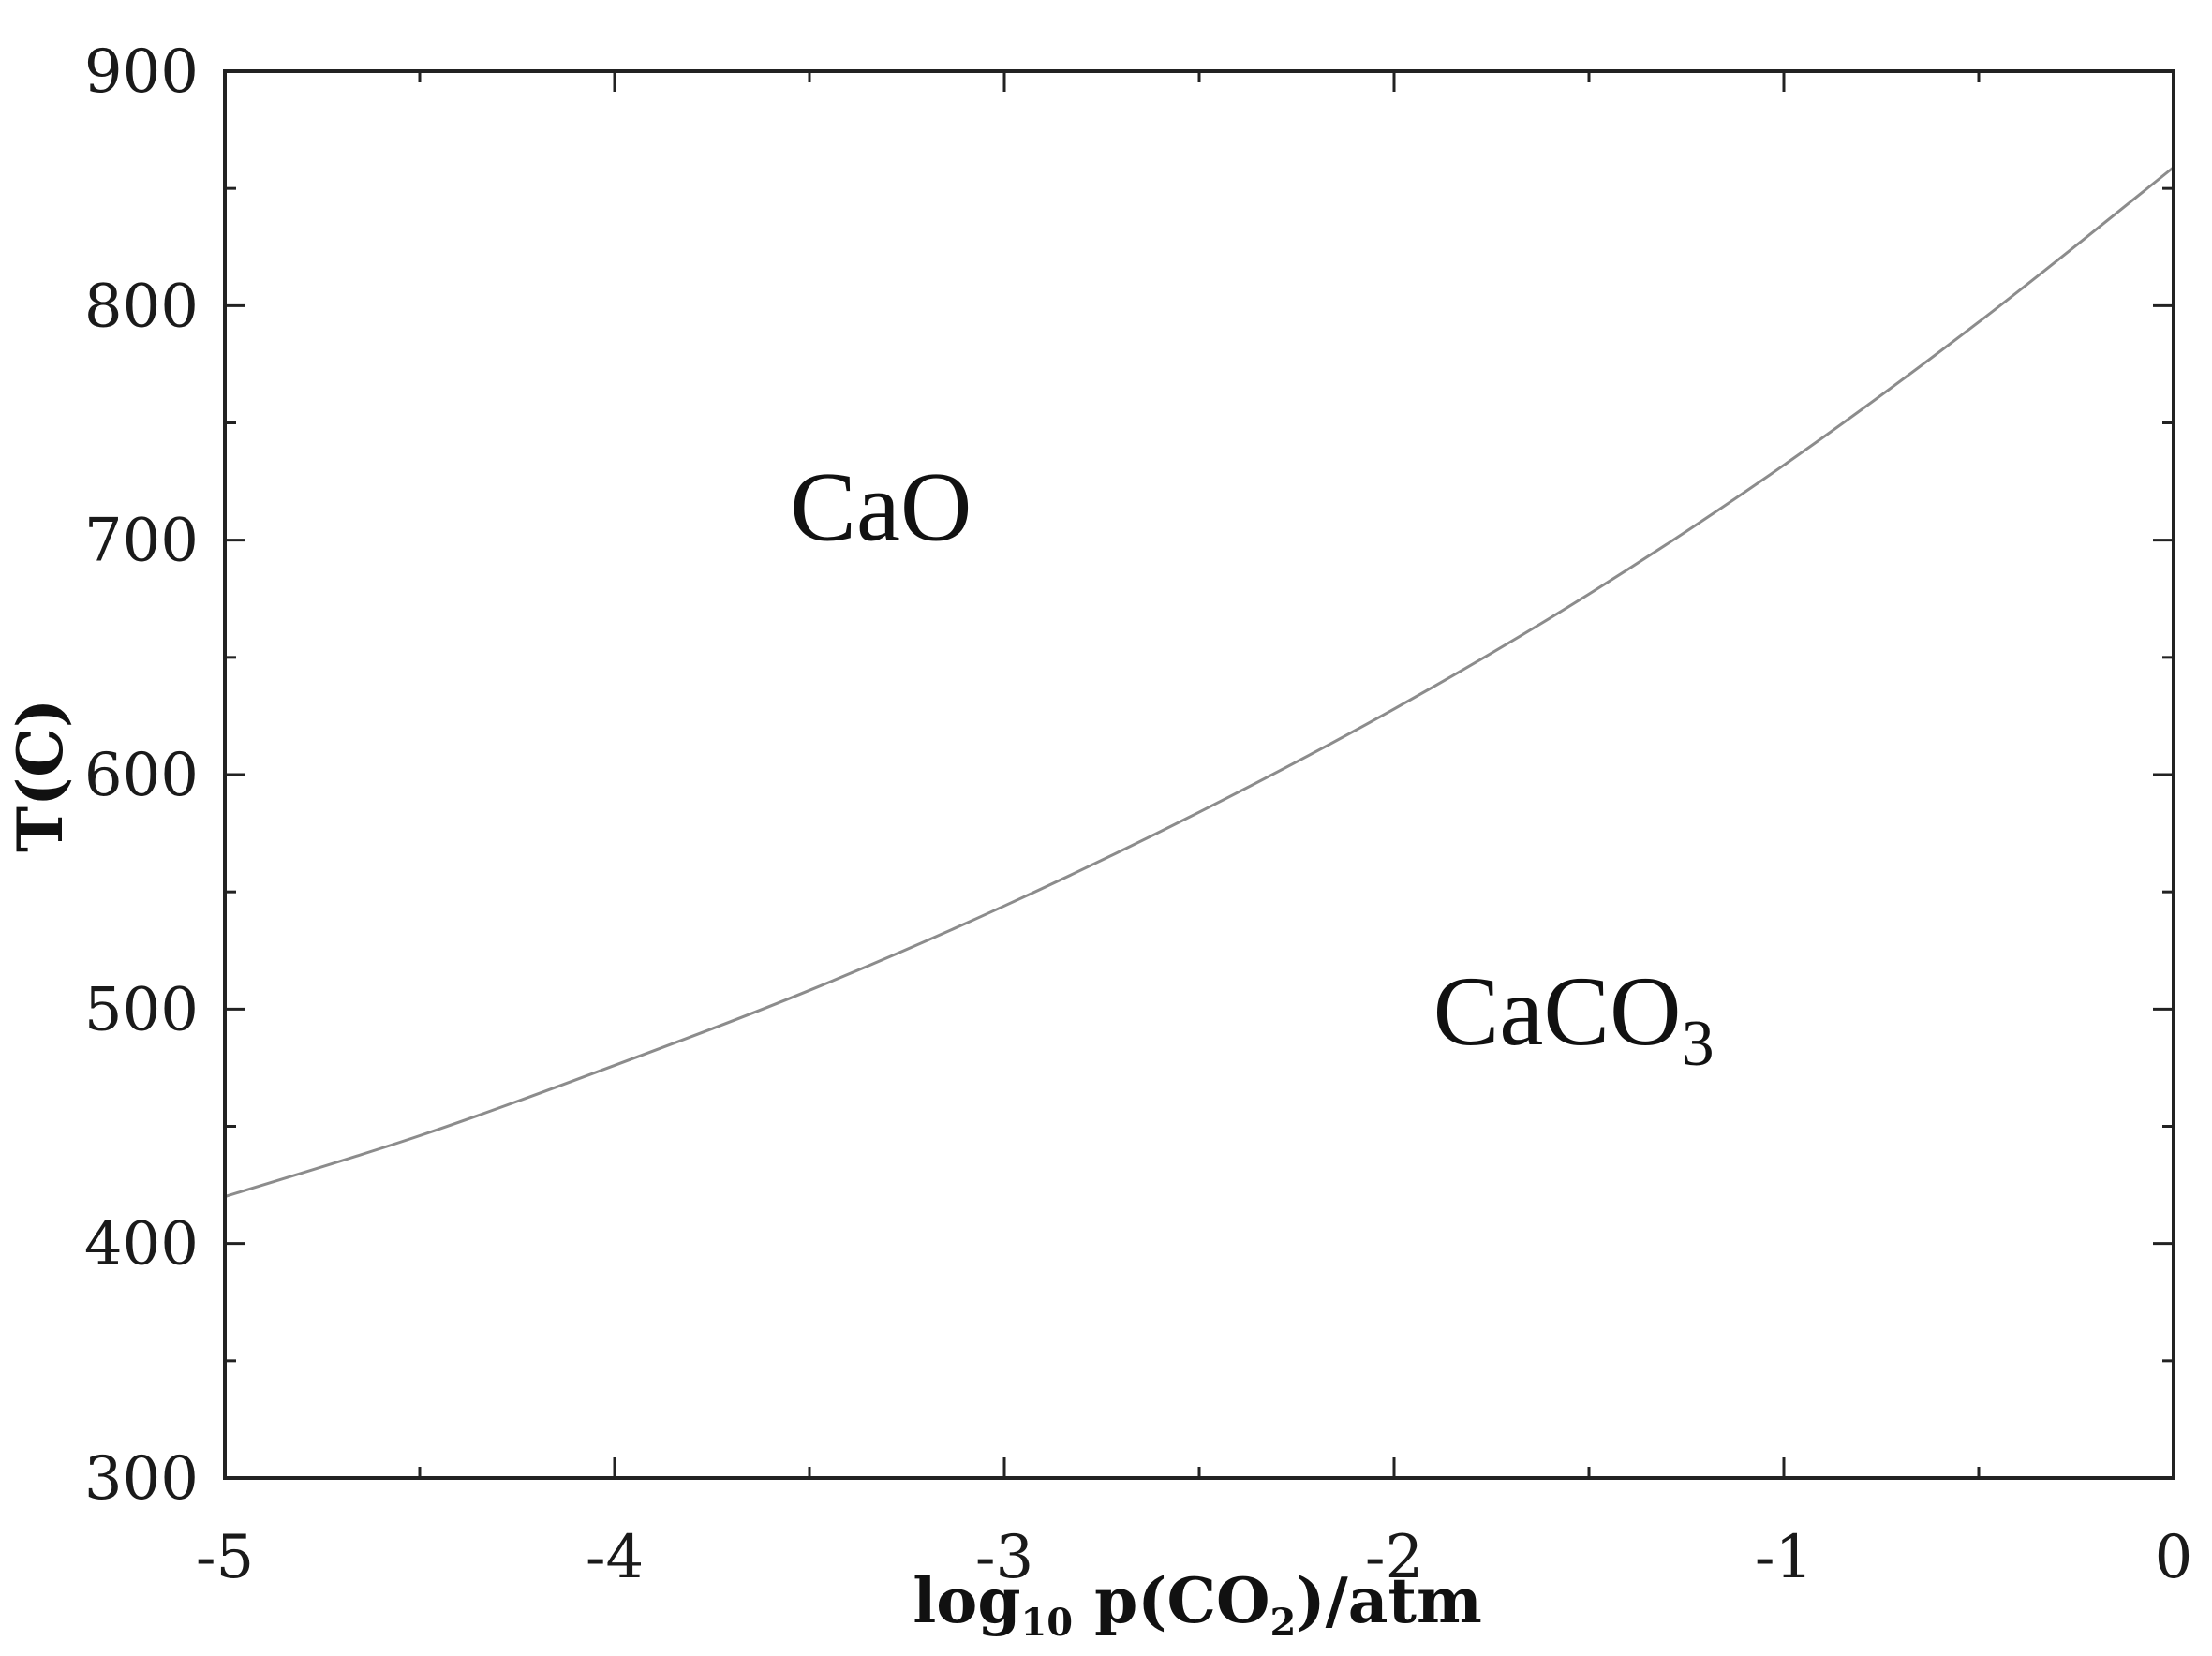 Image resolution: width=2212 pixels, height=1656 pixels. Describe the element at coordinates (1283, 1623) in the screenshot. I see `x-axis-label-sub2: 2` at that location.